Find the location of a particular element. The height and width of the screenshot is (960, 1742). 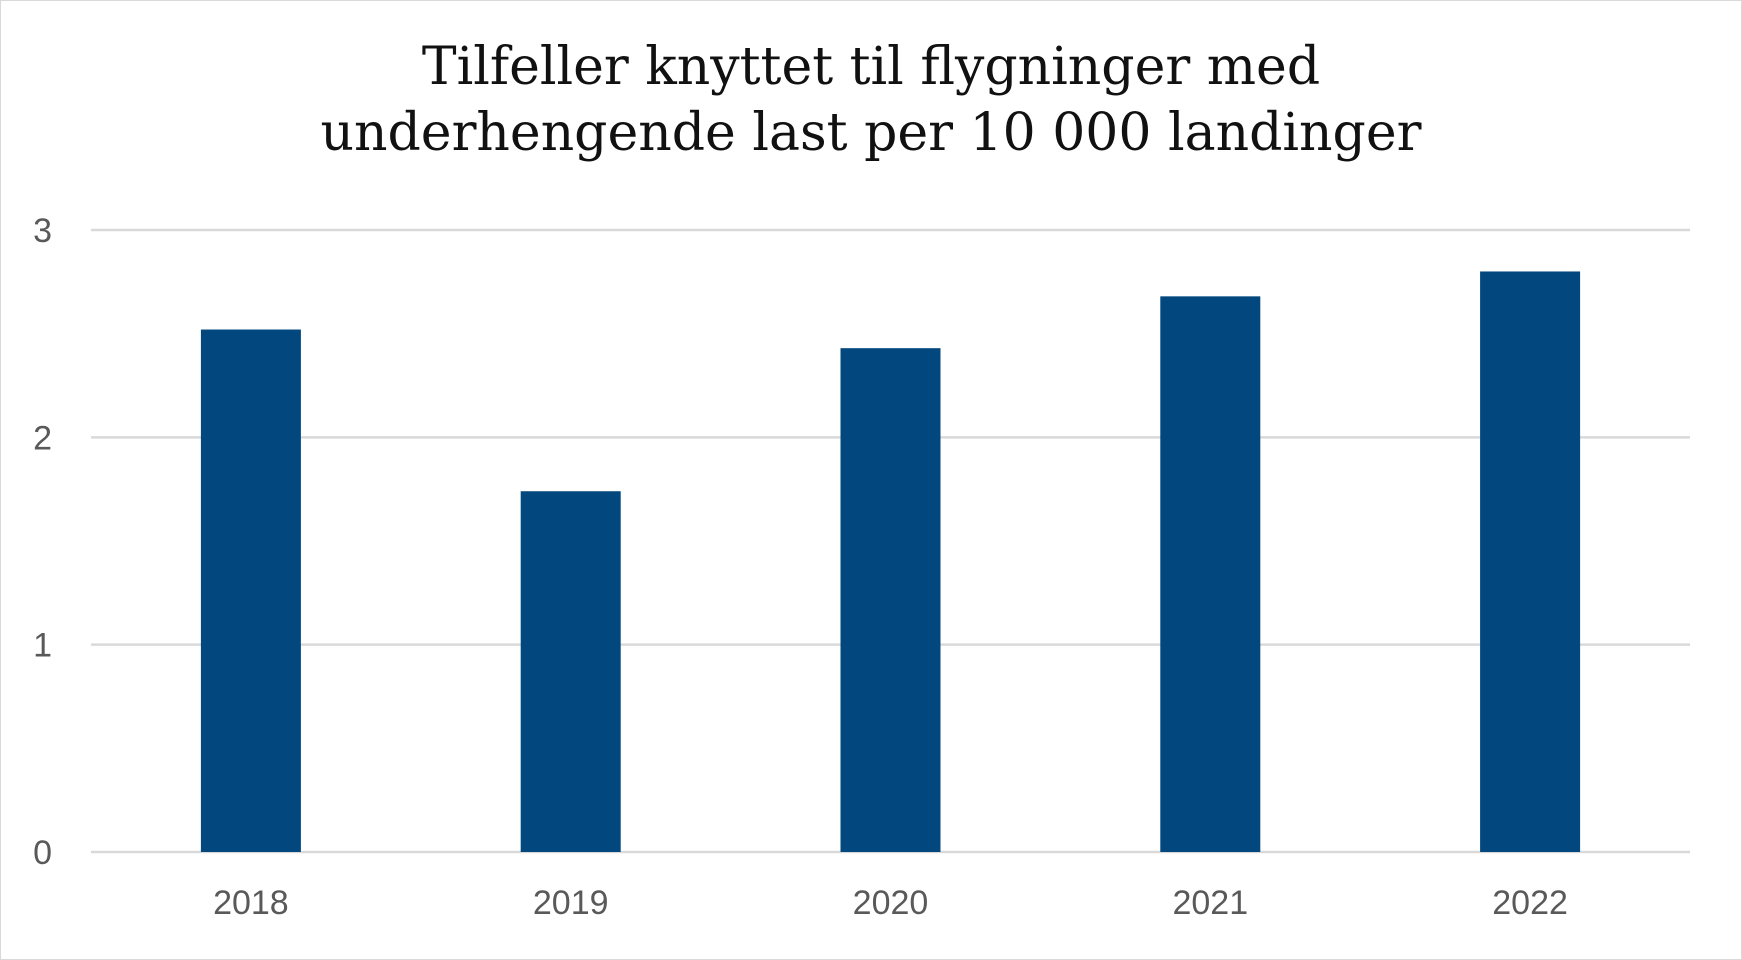

y-axis-tick-labels: 0 1 2 3 is located at coordinates (42, 542).